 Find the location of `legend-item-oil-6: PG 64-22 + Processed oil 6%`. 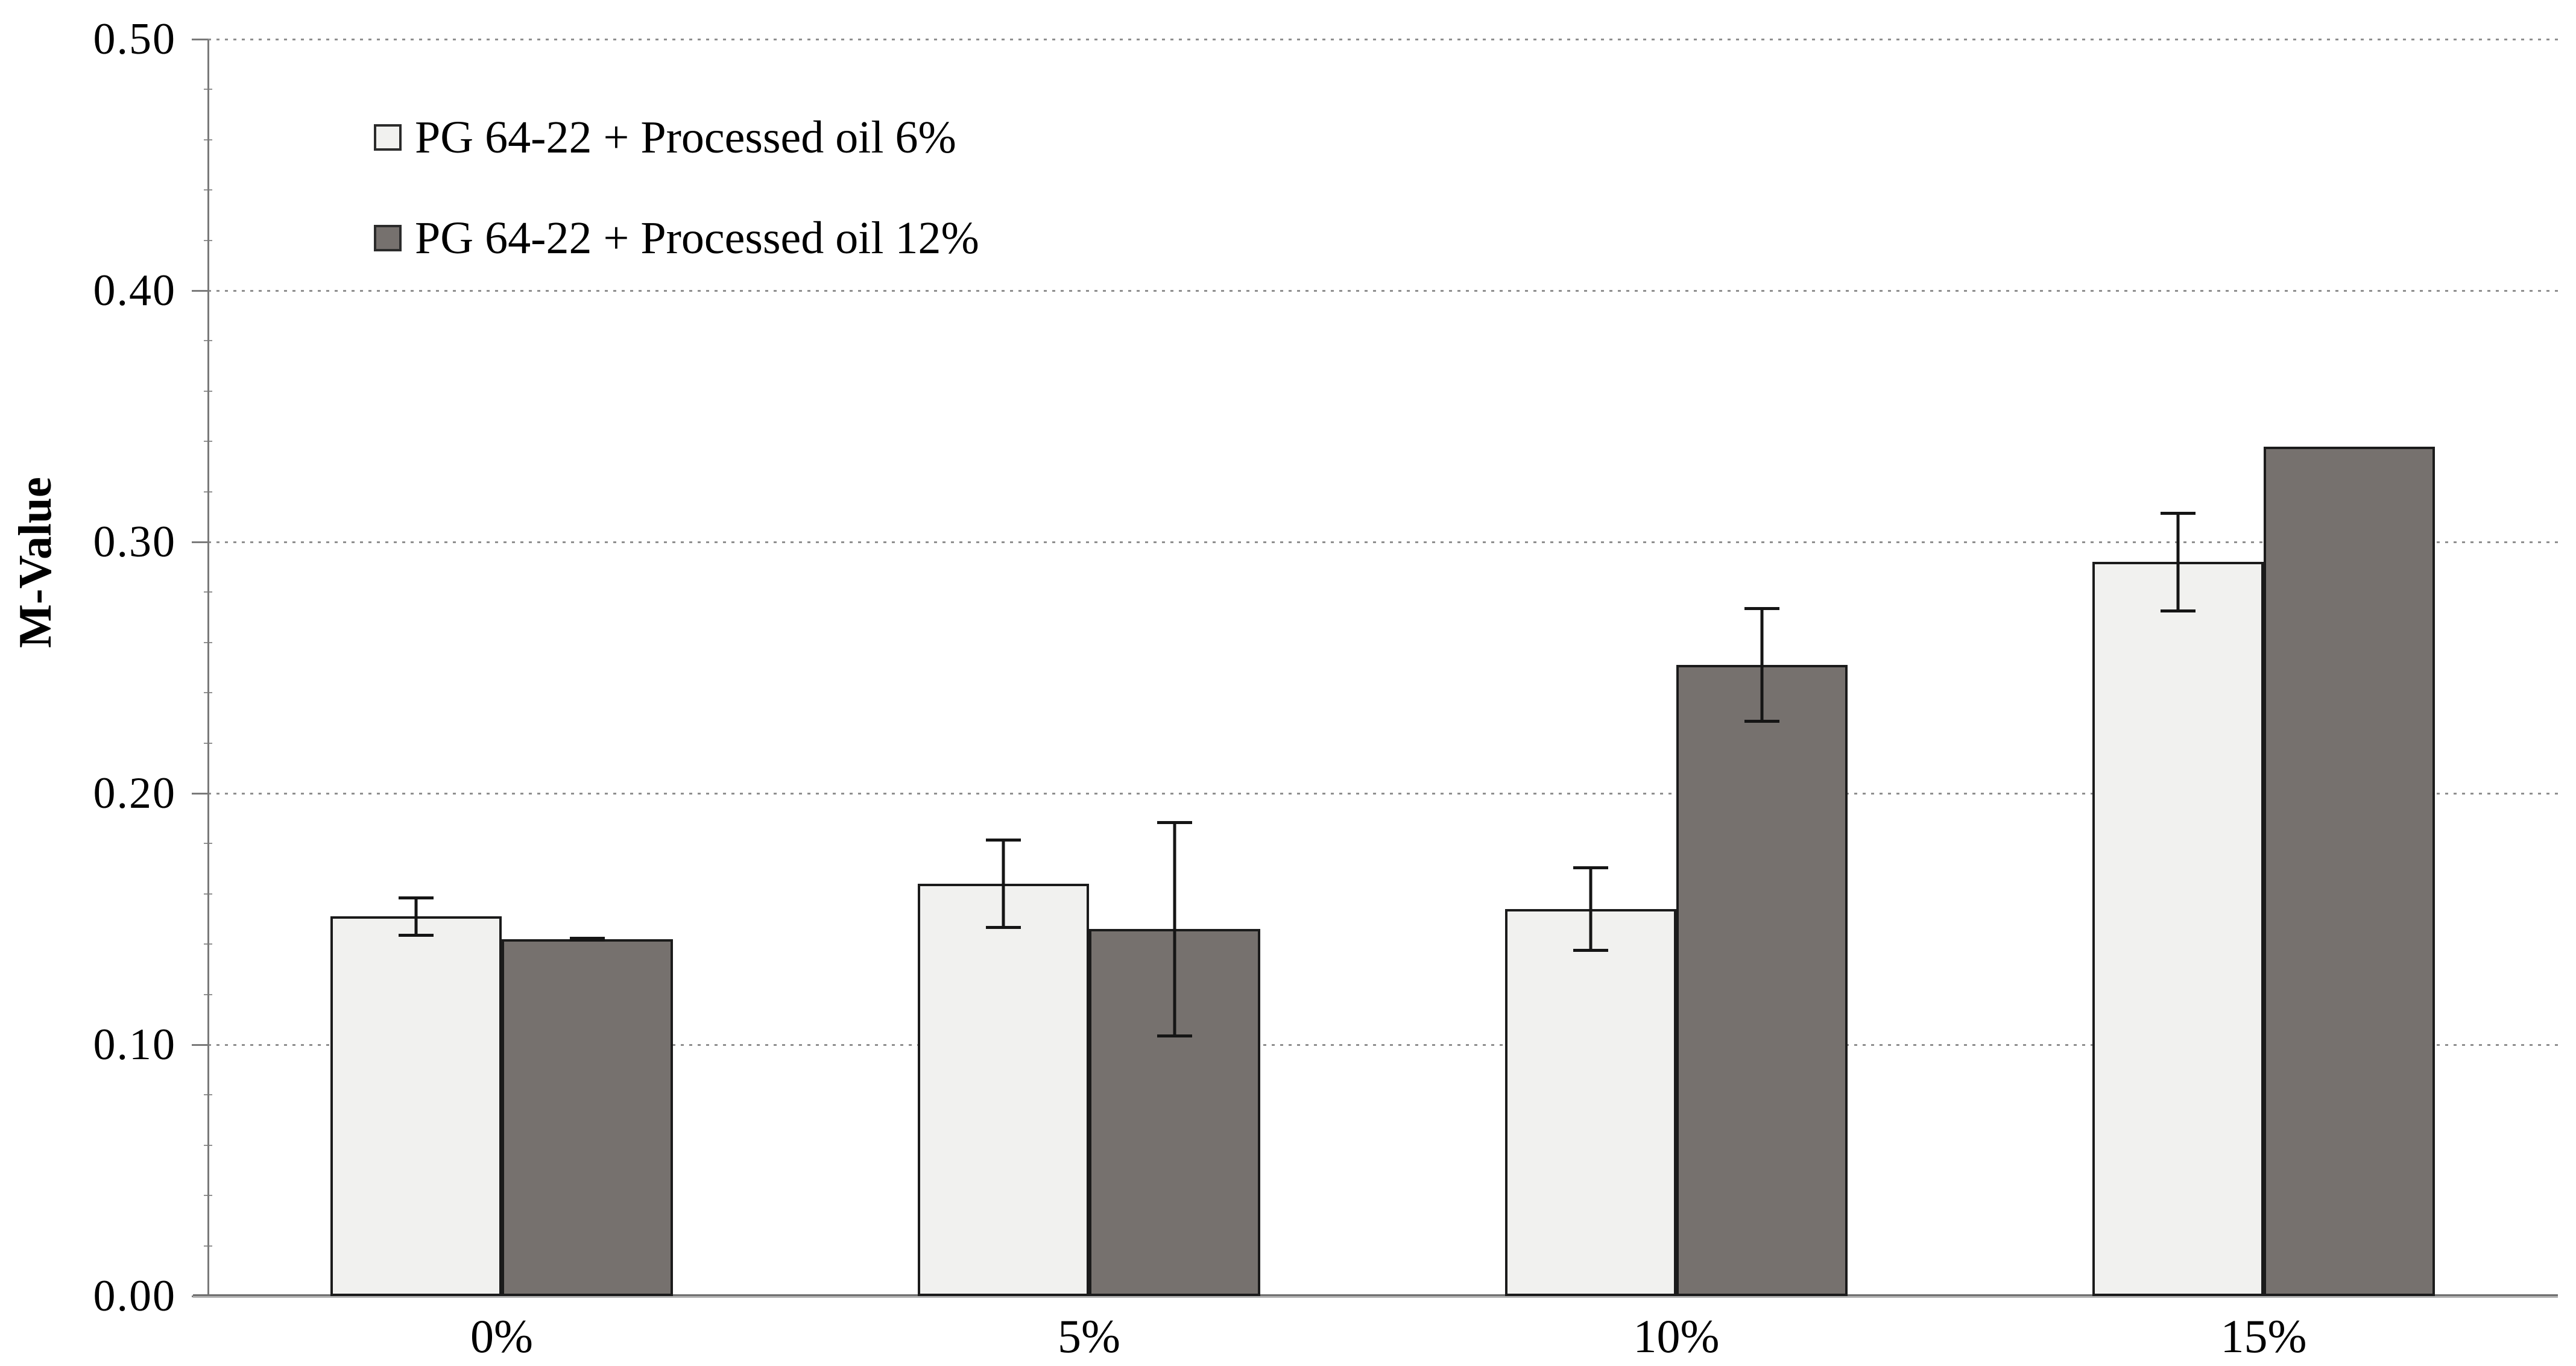

legend-item-oil-6: PG 64-22 + Processed oil 6% is located at coordinates (665, 138).